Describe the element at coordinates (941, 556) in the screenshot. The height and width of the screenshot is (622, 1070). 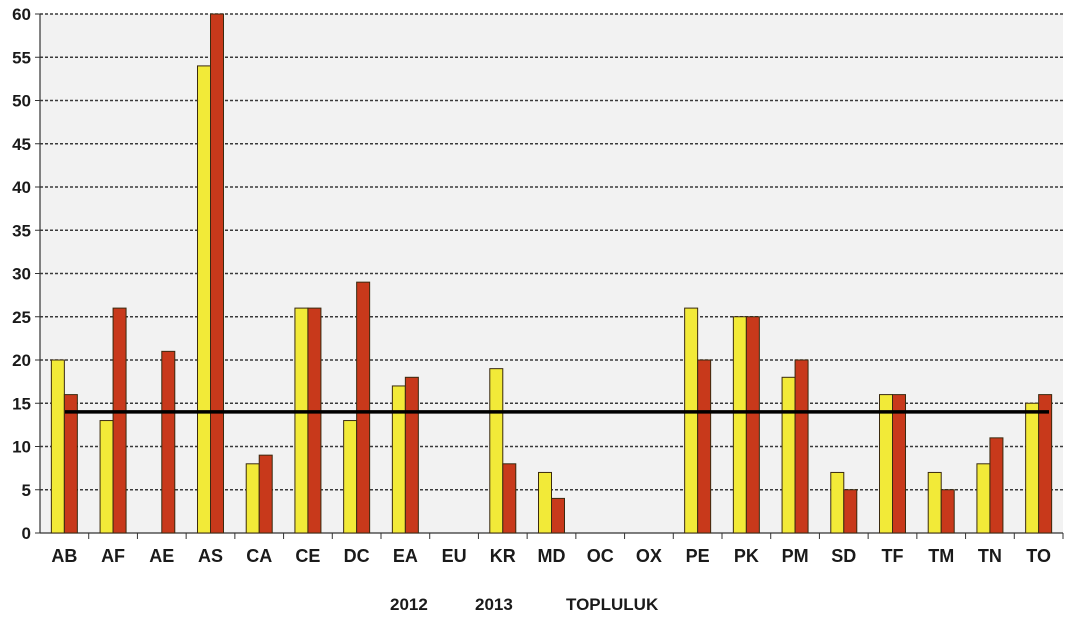
I see `x-tick-label: TM` at that location.